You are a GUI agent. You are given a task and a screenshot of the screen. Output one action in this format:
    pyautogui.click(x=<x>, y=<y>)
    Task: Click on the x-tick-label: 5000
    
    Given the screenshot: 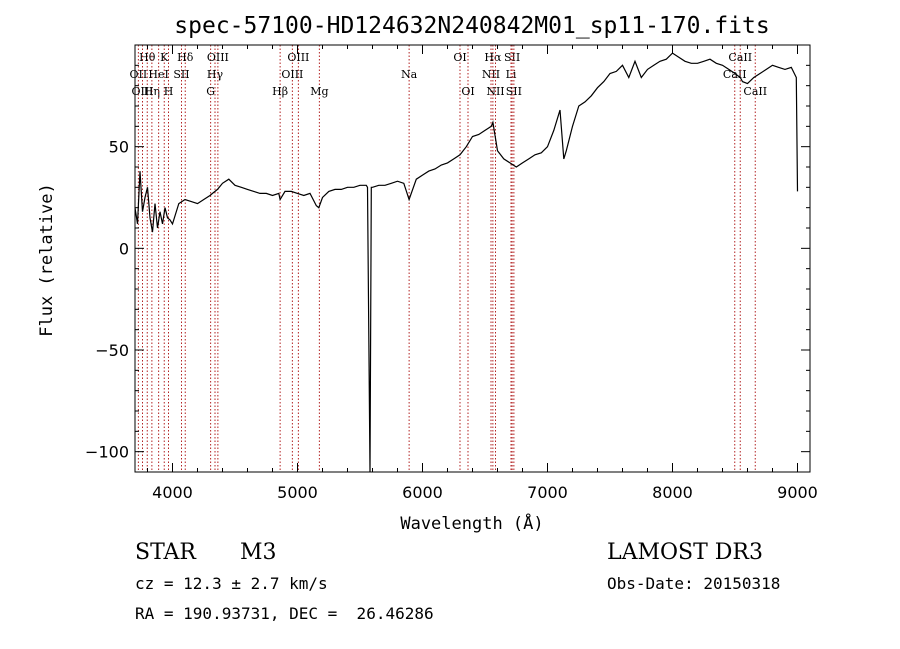 What is the action you would take?
    pyautogui.click(x=297, y=492)
    